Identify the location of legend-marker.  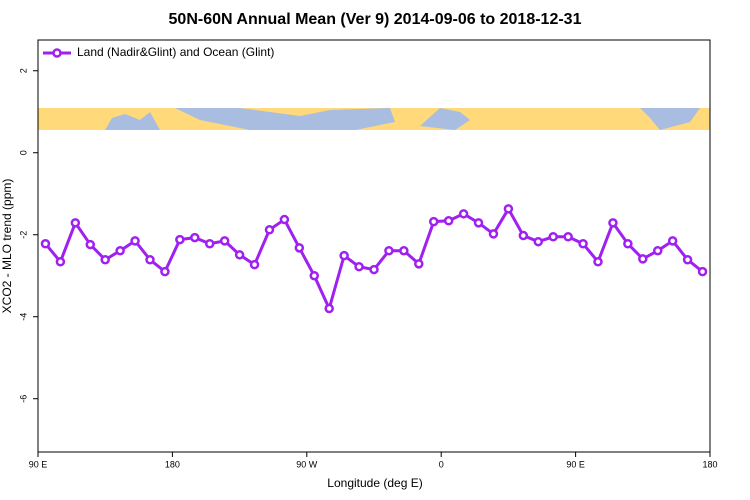
(57, 53).